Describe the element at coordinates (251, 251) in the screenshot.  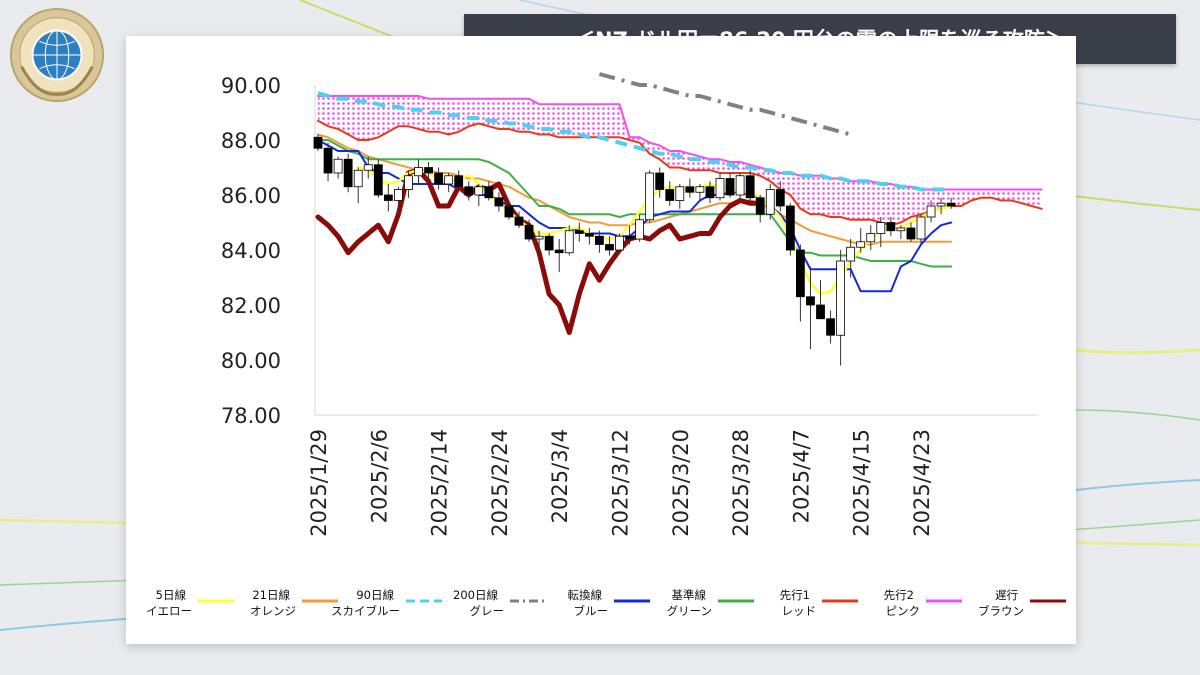
I see `y-tick-label: 84.00` at that location.